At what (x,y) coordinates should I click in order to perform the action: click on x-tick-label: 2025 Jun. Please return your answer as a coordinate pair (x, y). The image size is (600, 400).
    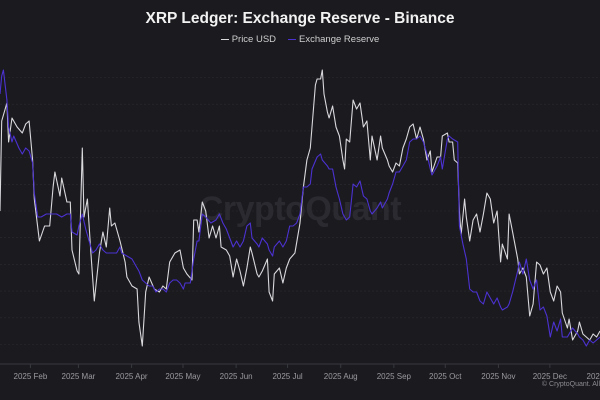
    Looking at the image, I should click on (236, 376).